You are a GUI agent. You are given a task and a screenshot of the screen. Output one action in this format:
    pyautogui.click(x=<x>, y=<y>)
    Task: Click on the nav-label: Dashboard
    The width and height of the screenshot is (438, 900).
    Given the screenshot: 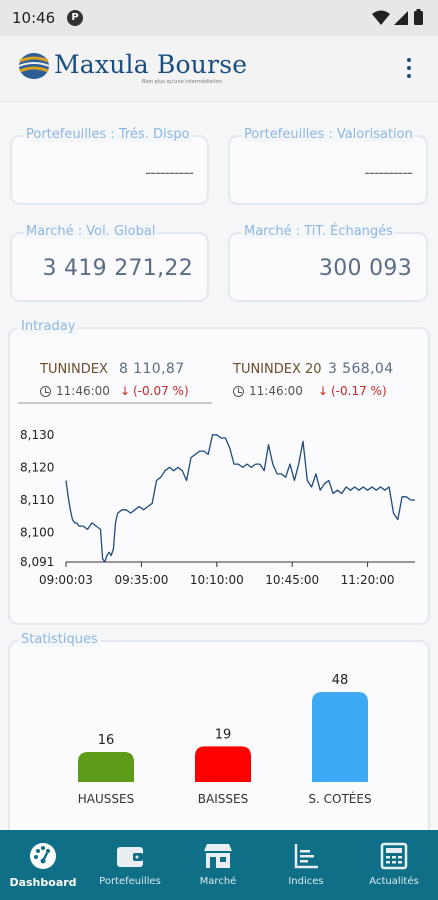 What is the action you would take?
    pyautogui.click(x=43, y=882)
    